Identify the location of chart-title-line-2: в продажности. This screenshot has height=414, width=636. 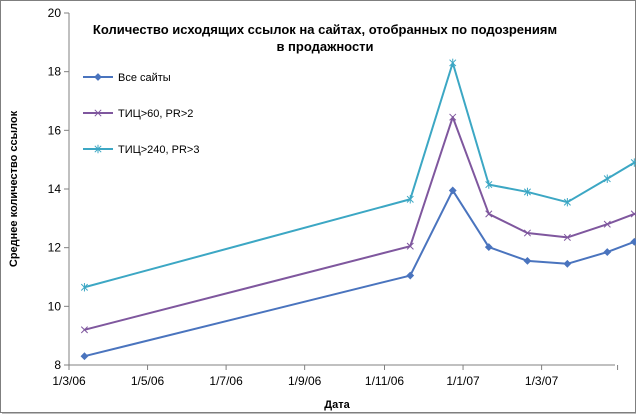
(324, 46).